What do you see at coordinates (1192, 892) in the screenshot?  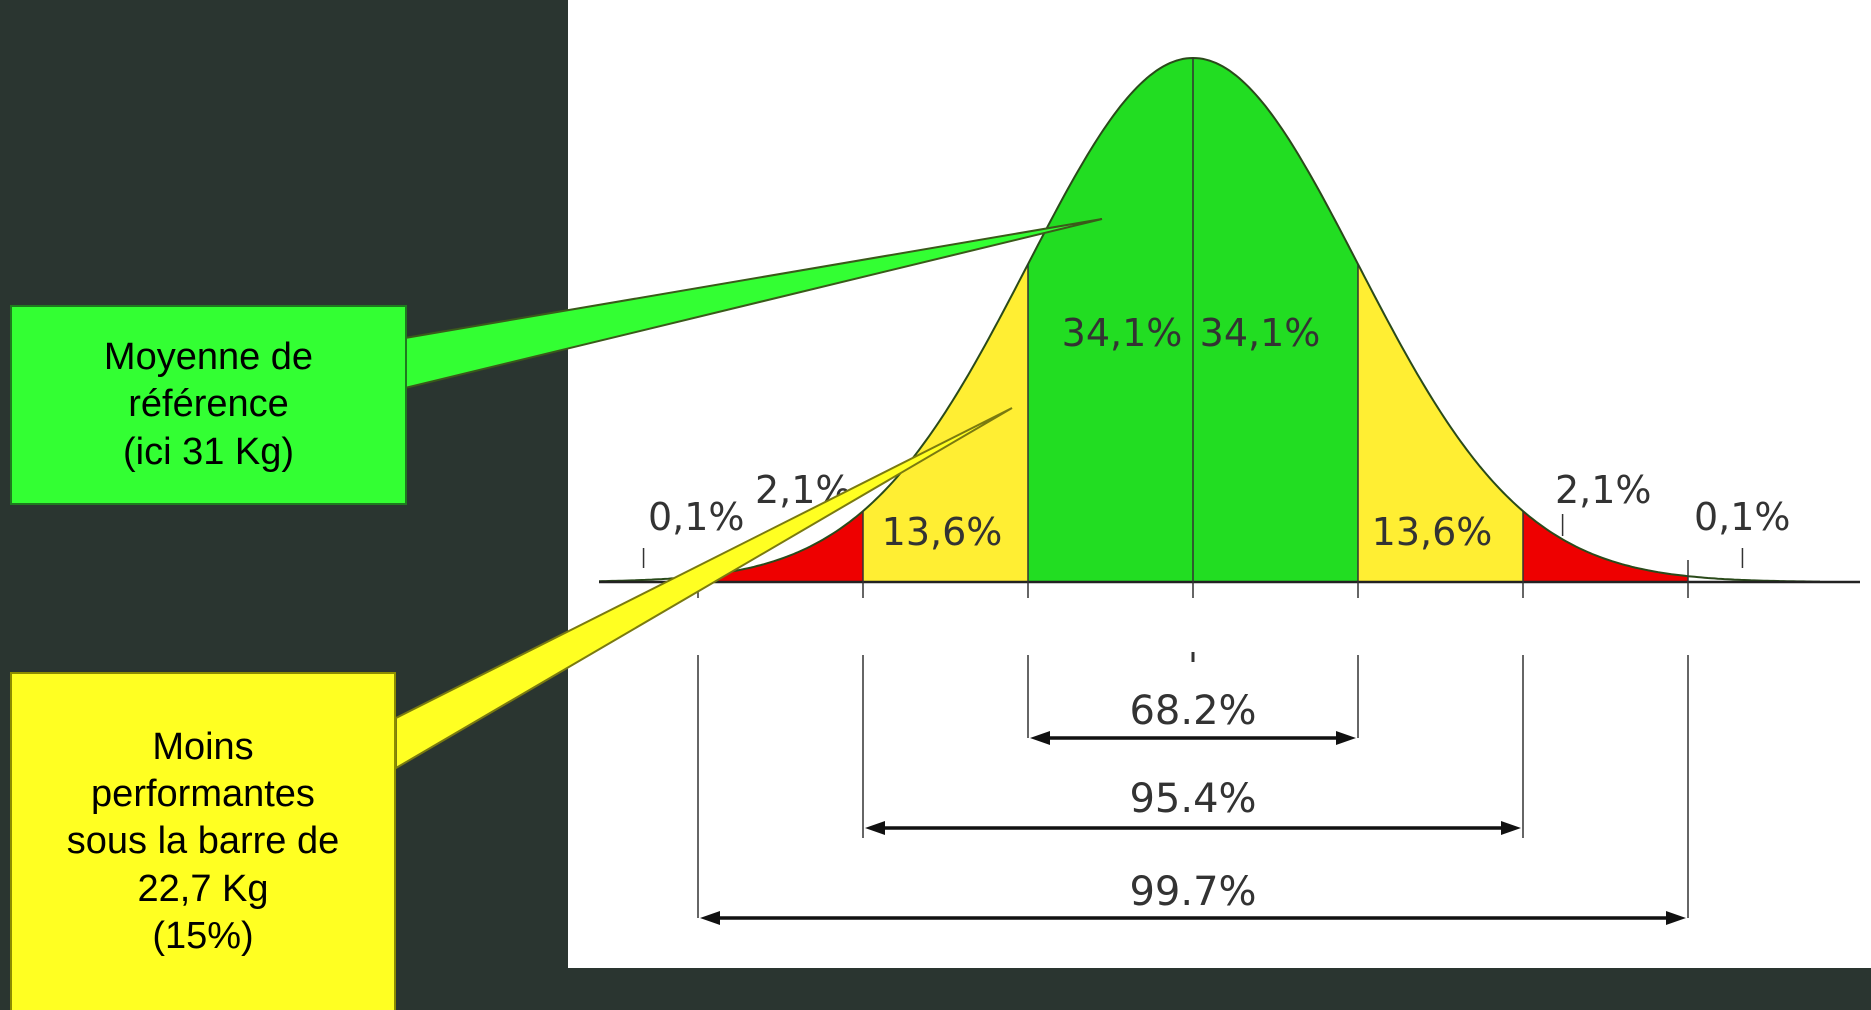 I see `interval-percent-label: 99.7%` at bounding box center [1192, 892].